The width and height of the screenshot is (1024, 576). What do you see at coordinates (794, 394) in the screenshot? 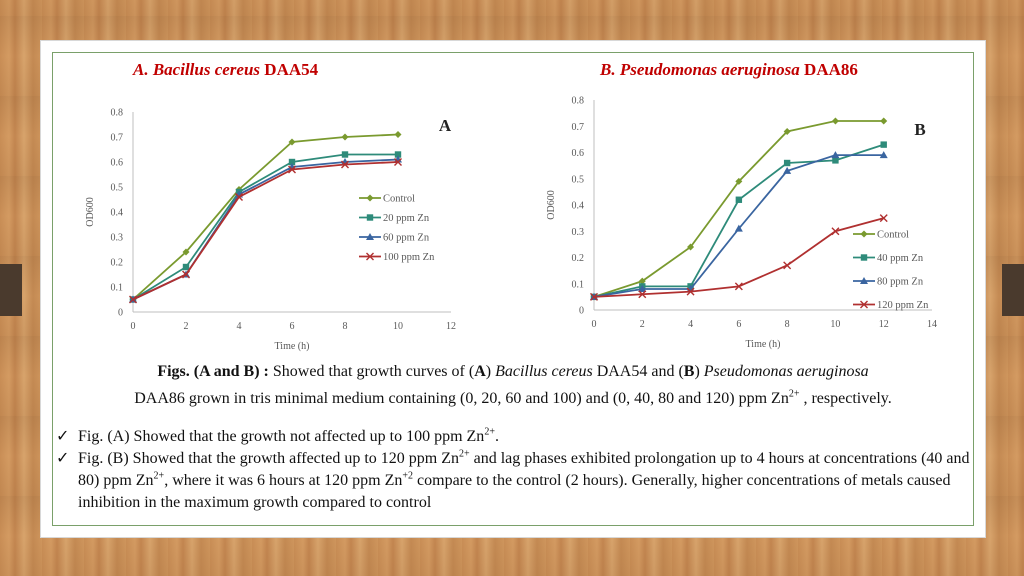
I see `caption-superscript: 2+` at bounding box center [794, 394].